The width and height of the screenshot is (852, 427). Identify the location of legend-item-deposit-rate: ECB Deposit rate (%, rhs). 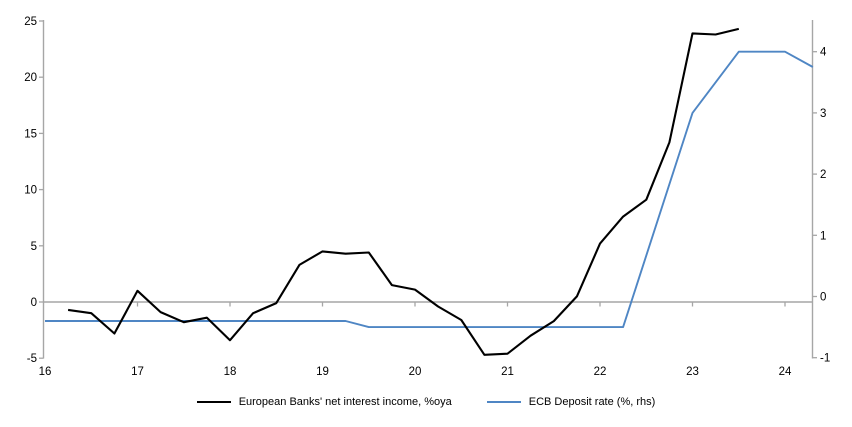
(571, 402).